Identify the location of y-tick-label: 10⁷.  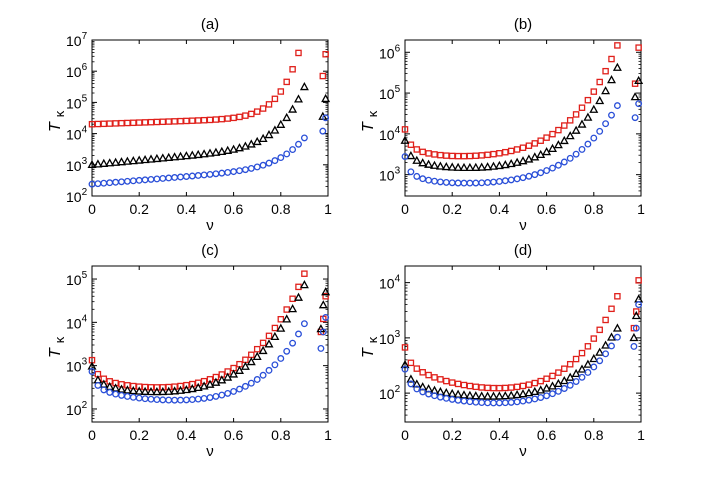
(77, 40).